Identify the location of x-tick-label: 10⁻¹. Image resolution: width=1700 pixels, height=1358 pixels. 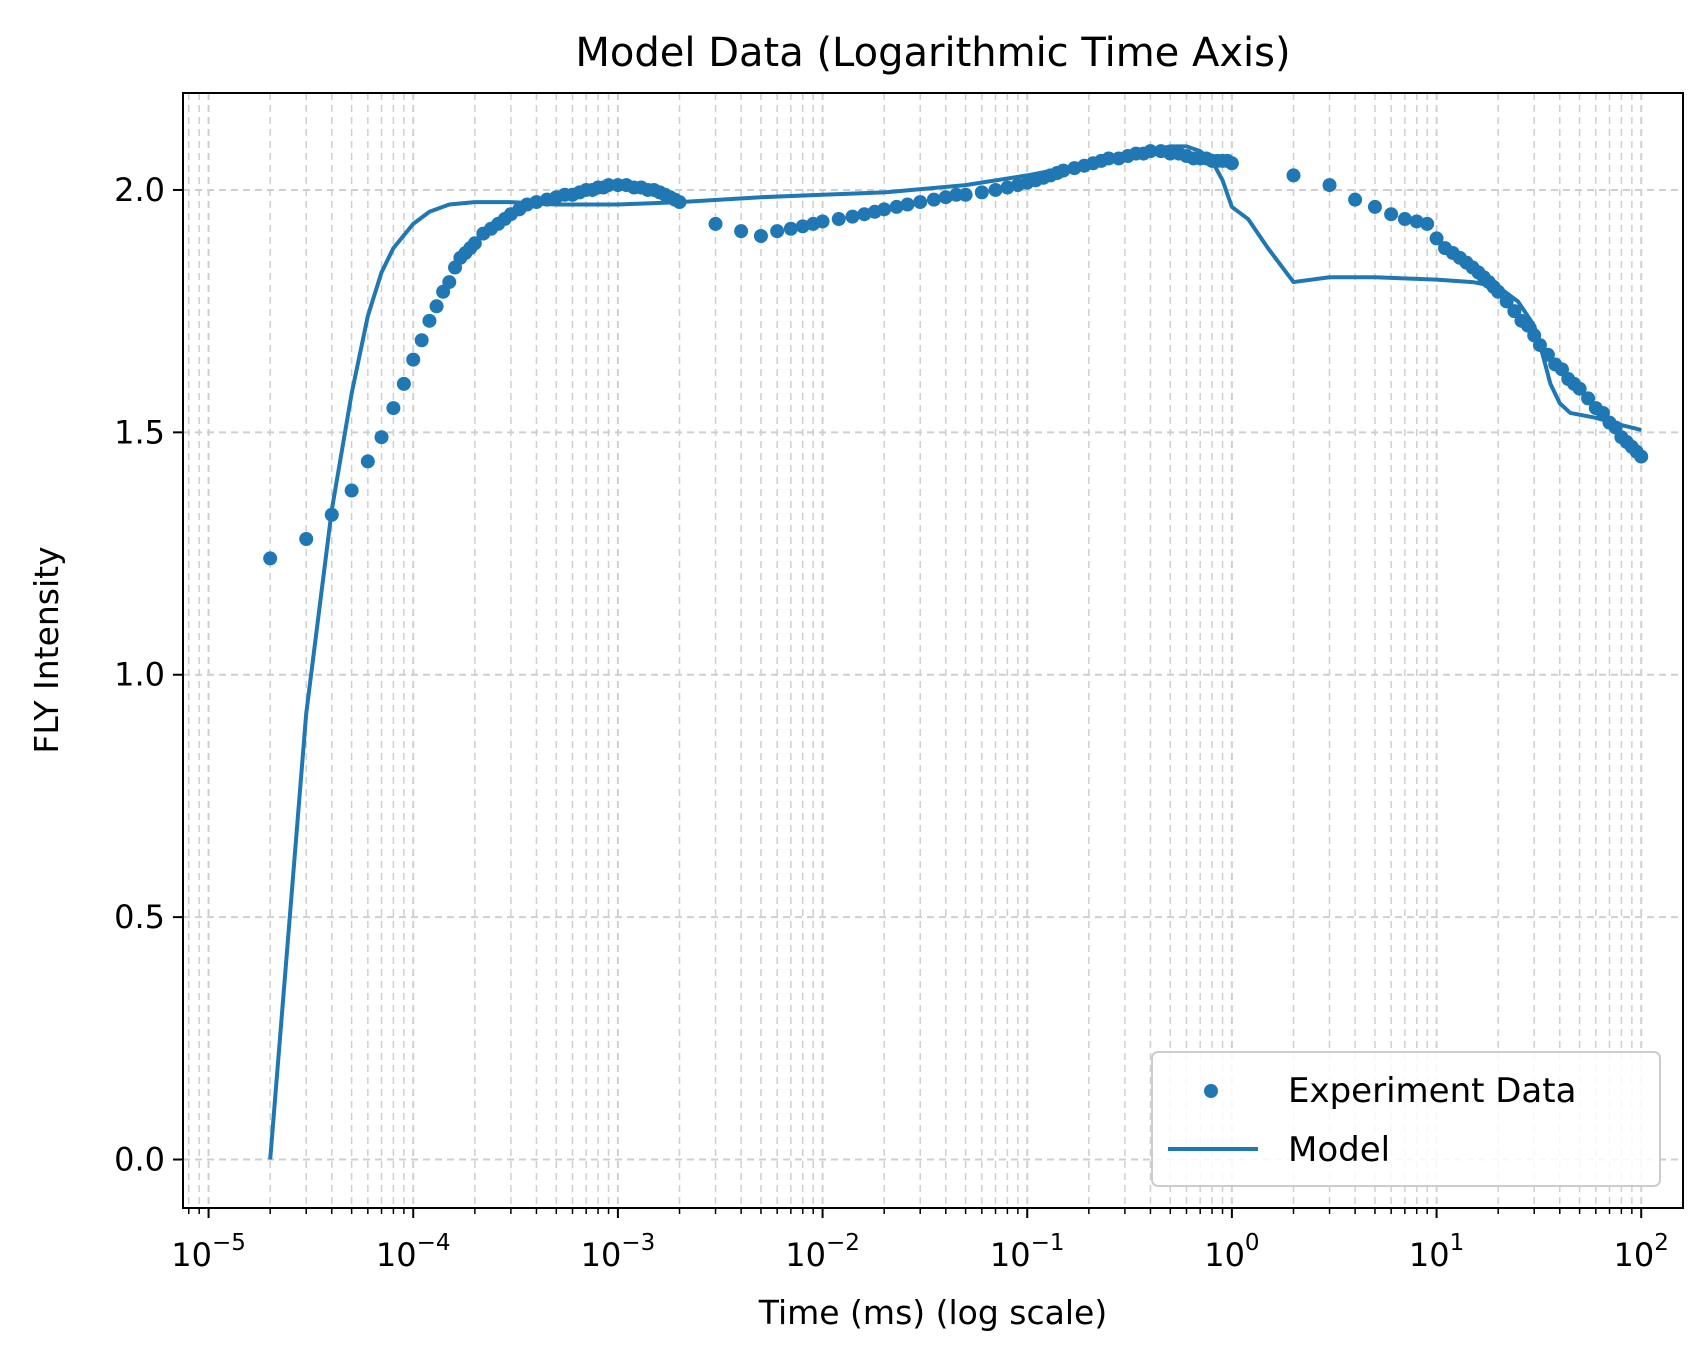
(1027, 1252).